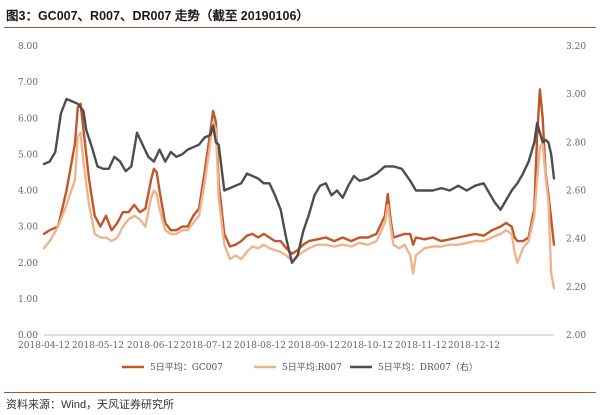 This screenshot has height=415, width=600. What do you see at coordinates (300, 392) in the screenshot?
I see `source-divider` at bounding box center [300, 392].